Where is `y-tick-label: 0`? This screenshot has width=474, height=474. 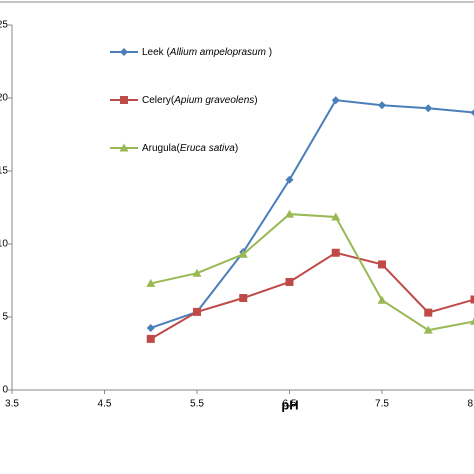 y-tick-label: 0 is located at coordinates (5, 390).